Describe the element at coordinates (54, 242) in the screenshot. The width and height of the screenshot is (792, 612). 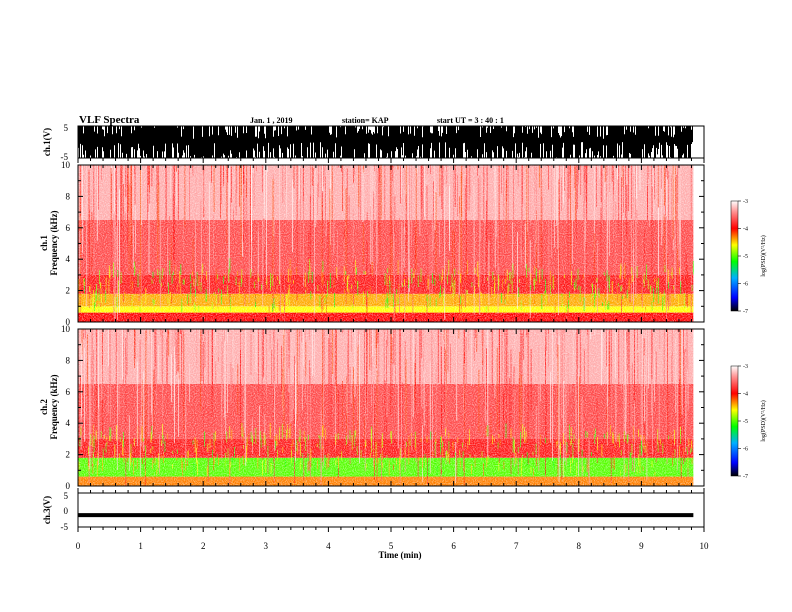
I see `ch1-spectrogram-ylabel-2: Frequency (kHz)` at that location.